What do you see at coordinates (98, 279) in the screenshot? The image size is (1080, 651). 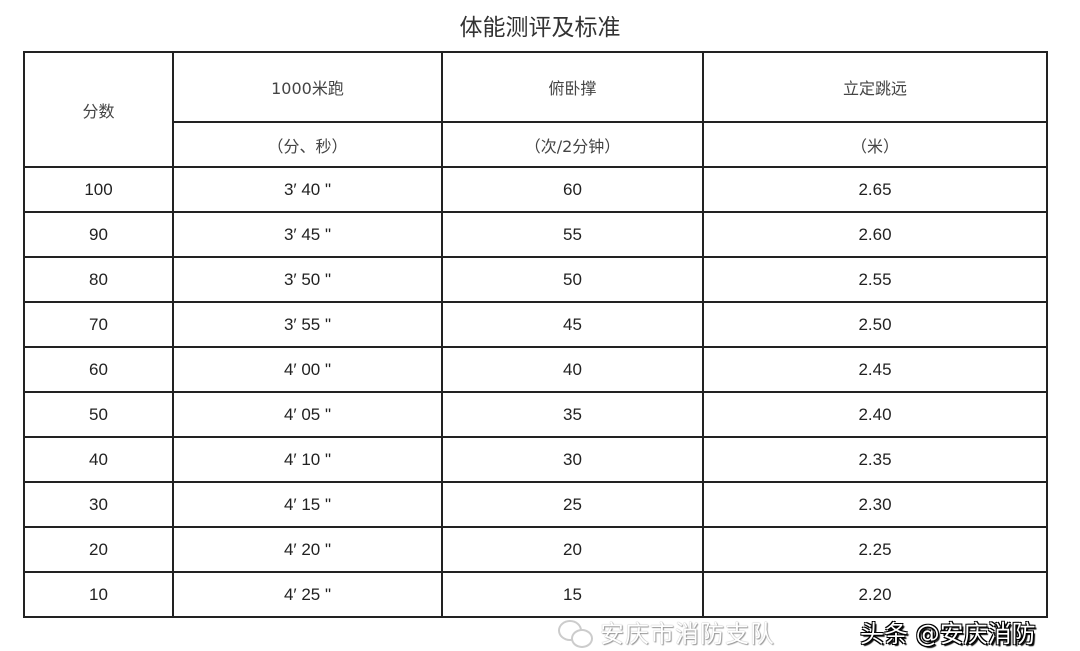 I see `cell-score: 80` at bounding box center [98, 279].